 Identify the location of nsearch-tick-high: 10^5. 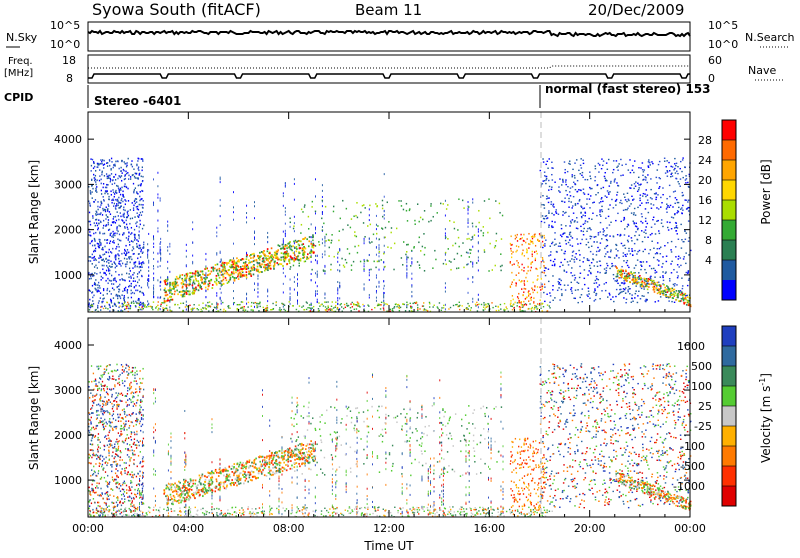
(723, 25).